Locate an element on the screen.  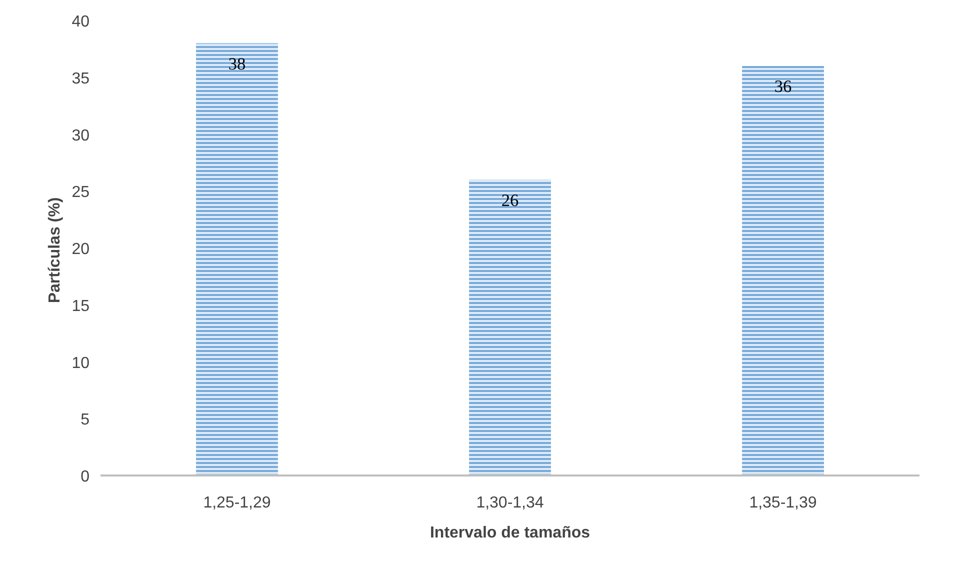
y-tick-label: 0 is located at coordinates (85, 477).